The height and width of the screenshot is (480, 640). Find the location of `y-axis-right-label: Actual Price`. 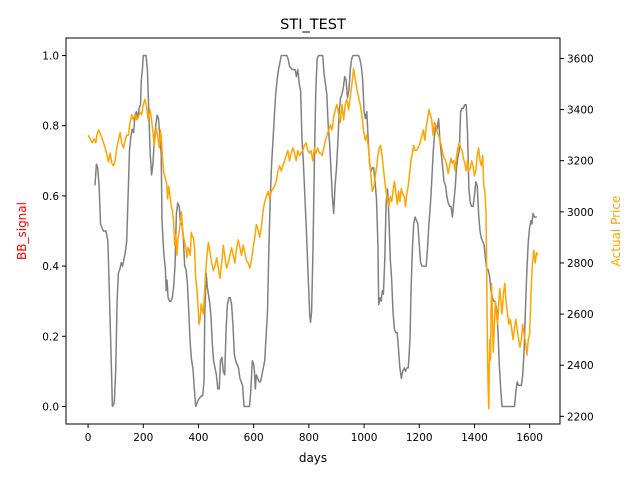

y-axis-right-label: Actual Price is located at coordinates (616, 231).